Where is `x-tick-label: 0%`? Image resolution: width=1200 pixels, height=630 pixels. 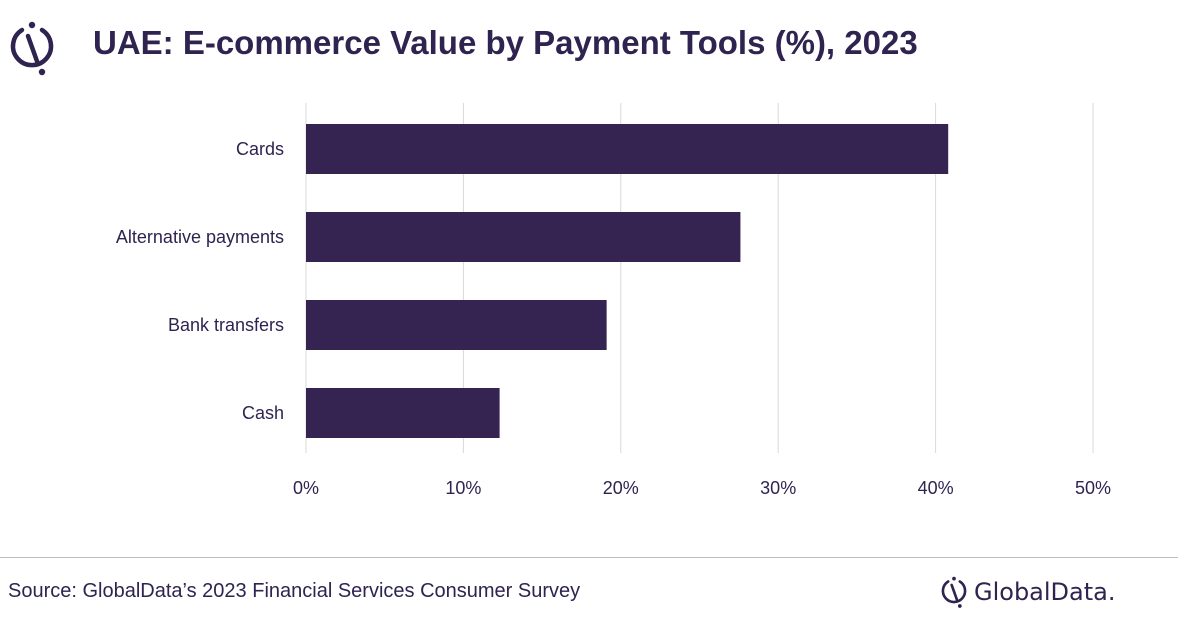
x-tick-label: 0% is located at coordinates (306, 488).